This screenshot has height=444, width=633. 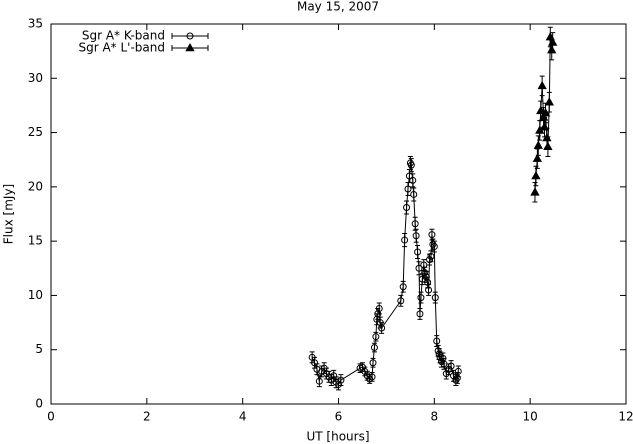 I want to click on y-axis-label: Flux [mJy], so click(x=9, y=214).